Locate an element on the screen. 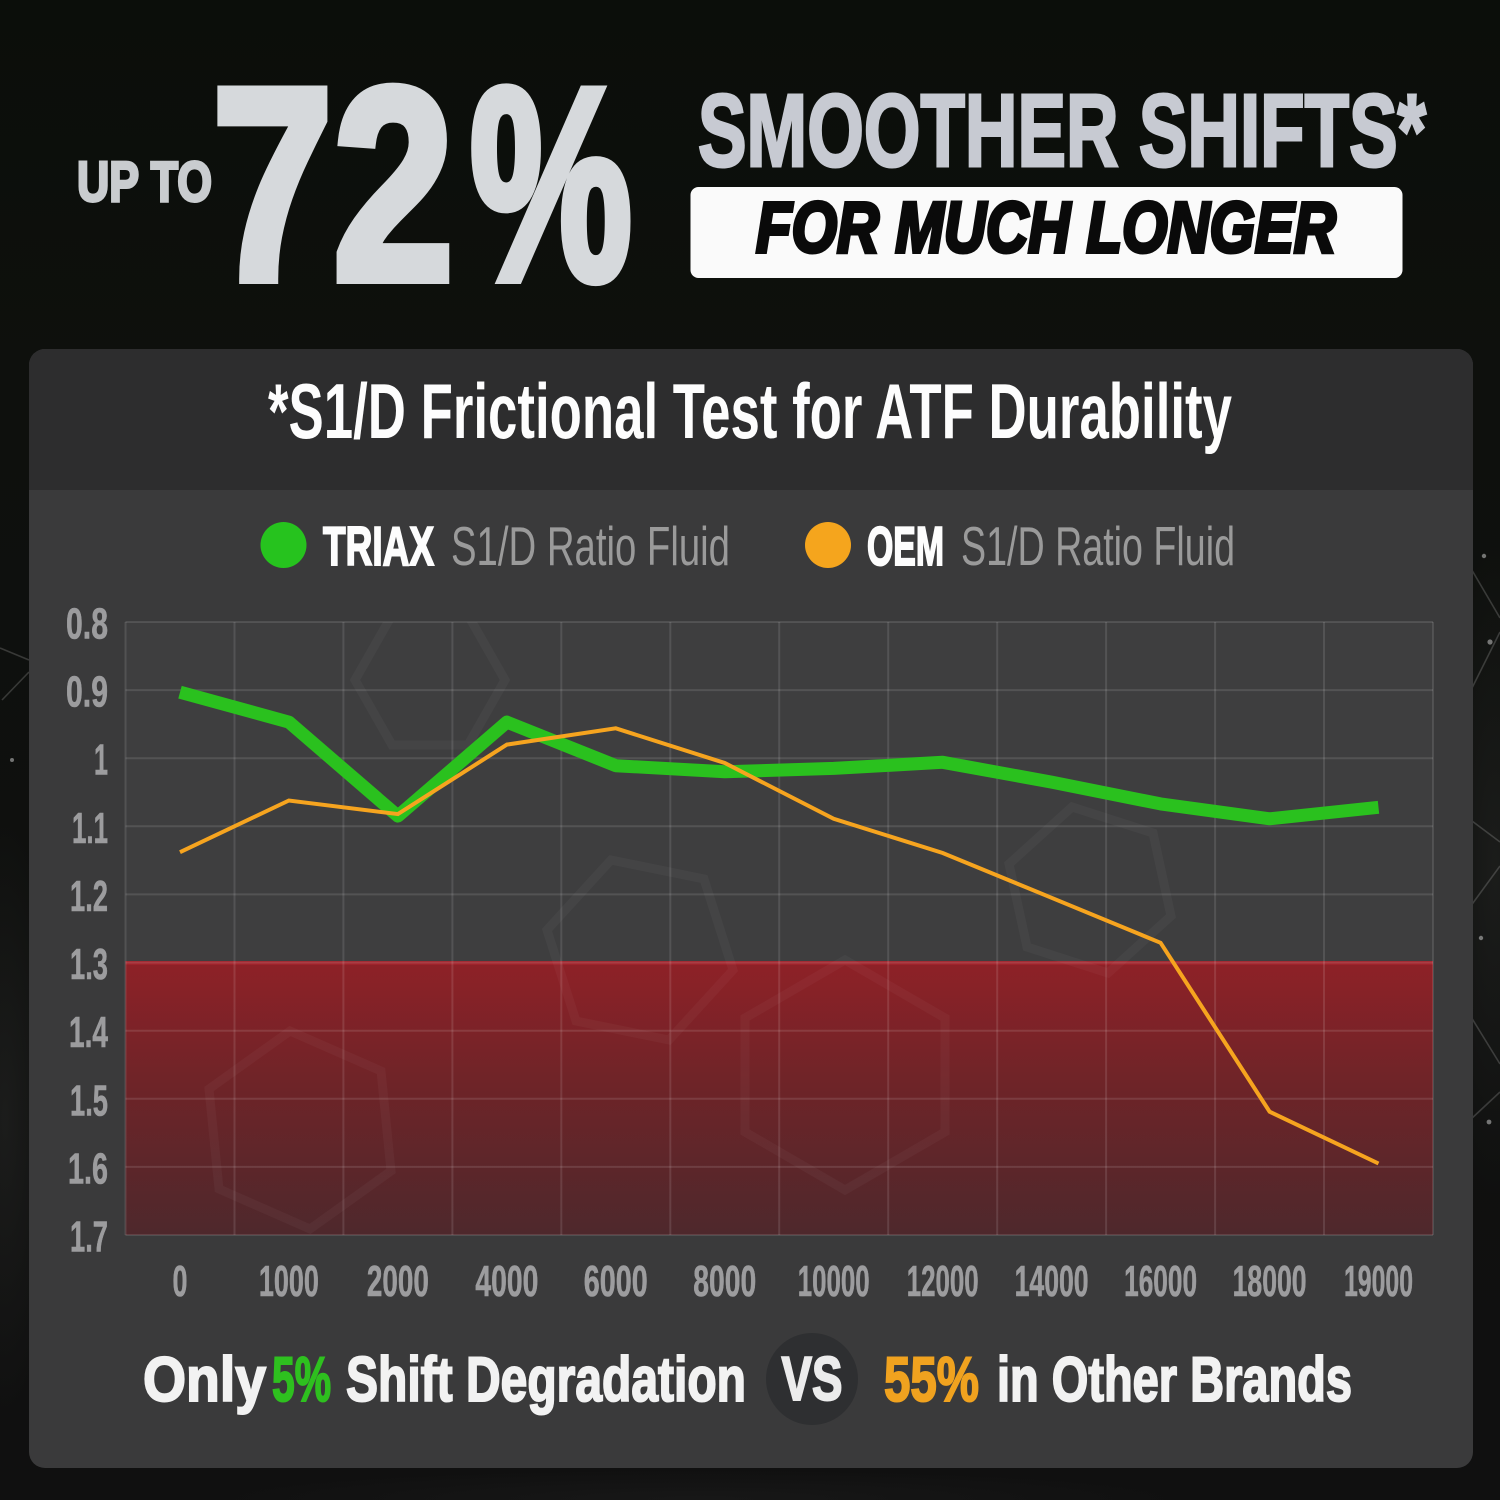 This screenshot has height=1500, width=1500. svg-text: 1.4 is located at coordinates (88, 1032).